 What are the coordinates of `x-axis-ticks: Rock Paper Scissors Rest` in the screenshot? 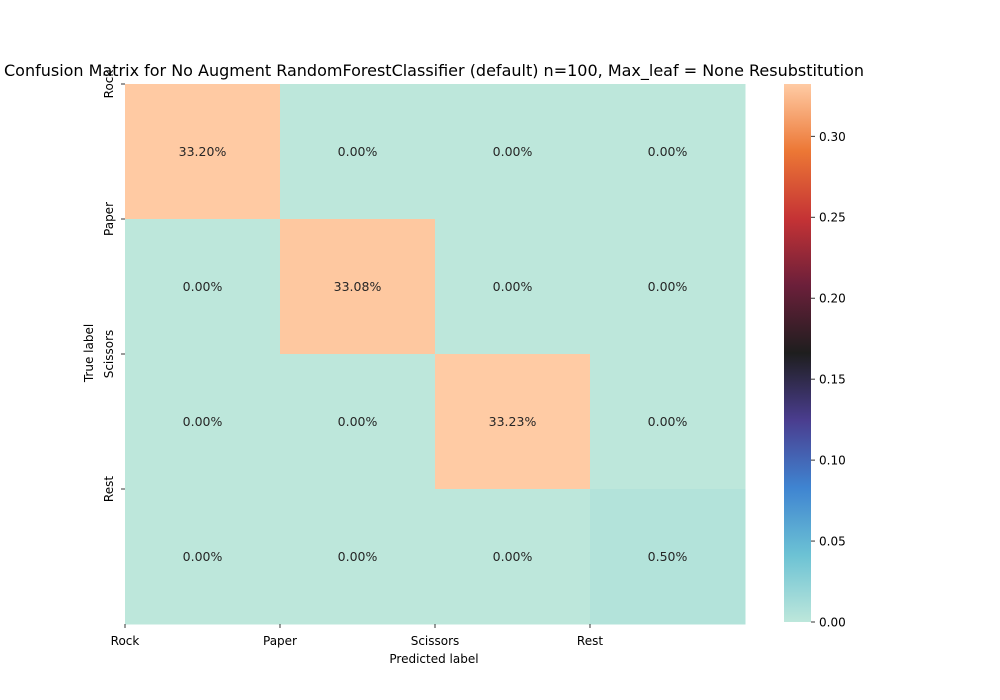 It's located at (357, 636).